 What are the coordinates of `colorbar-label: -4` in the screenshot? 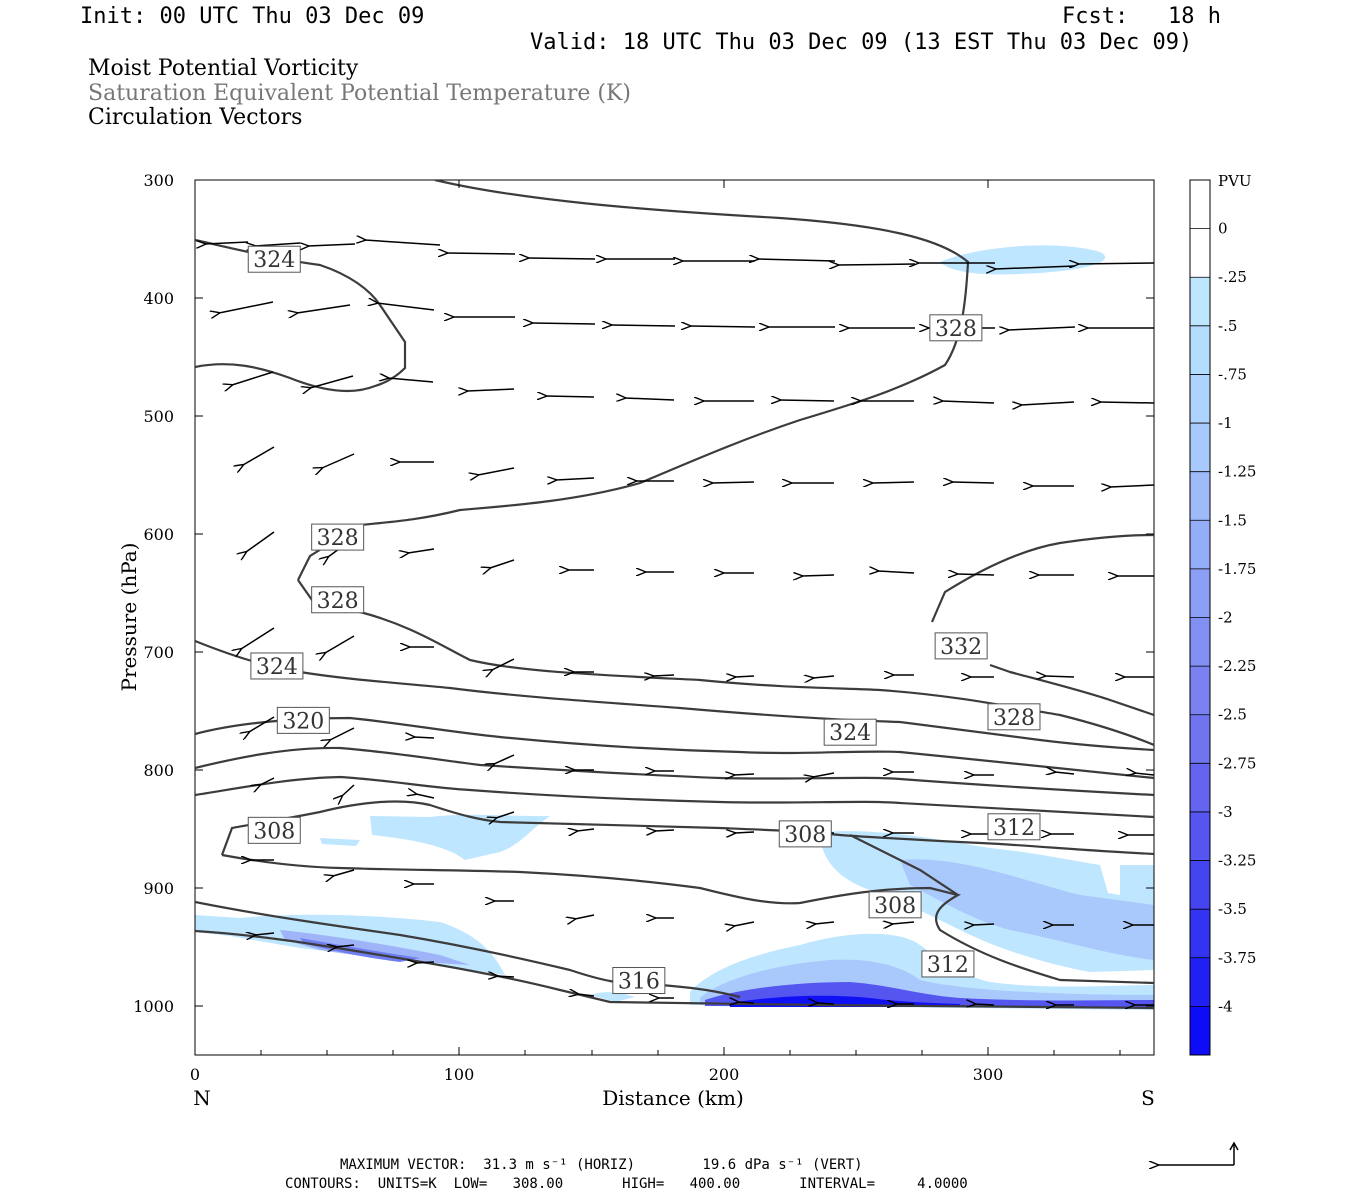 It's located at (1225, 1006).